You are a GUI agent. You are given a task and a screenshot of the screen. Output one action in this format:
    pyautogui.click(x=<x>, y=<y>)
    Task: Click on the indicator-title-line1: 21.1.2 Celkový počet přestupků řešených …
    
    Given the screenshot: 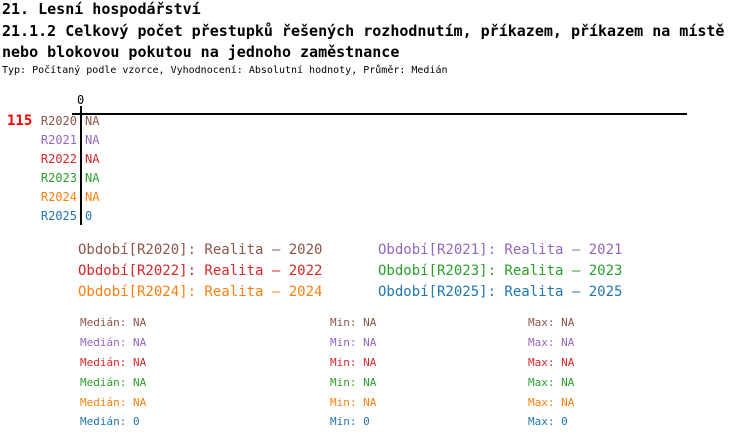 What is the action you would take?
    pyautogui.click(x=363, y=31)
    